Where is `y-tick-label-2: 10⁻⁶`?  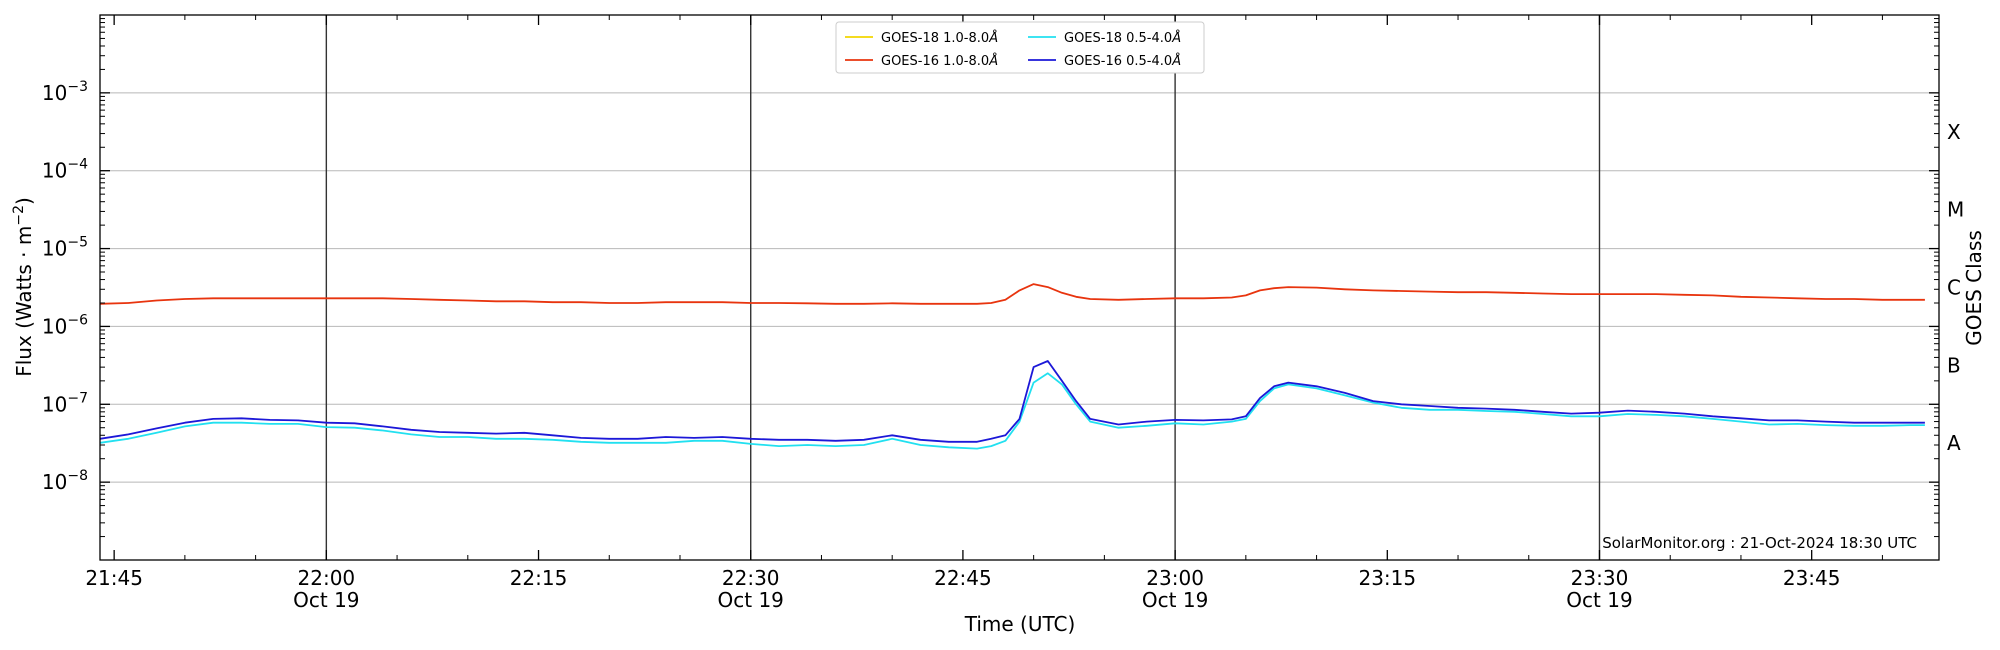
y-tick-label-2: 10⁻⁶ is located at coordinates (65, 325).